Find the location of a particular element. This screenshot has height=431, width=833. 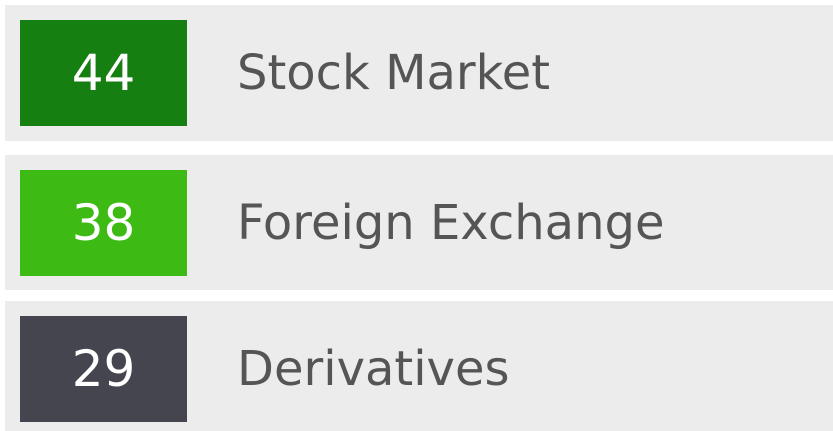

item-label: Stock Market is located at coordinates (394, 73).